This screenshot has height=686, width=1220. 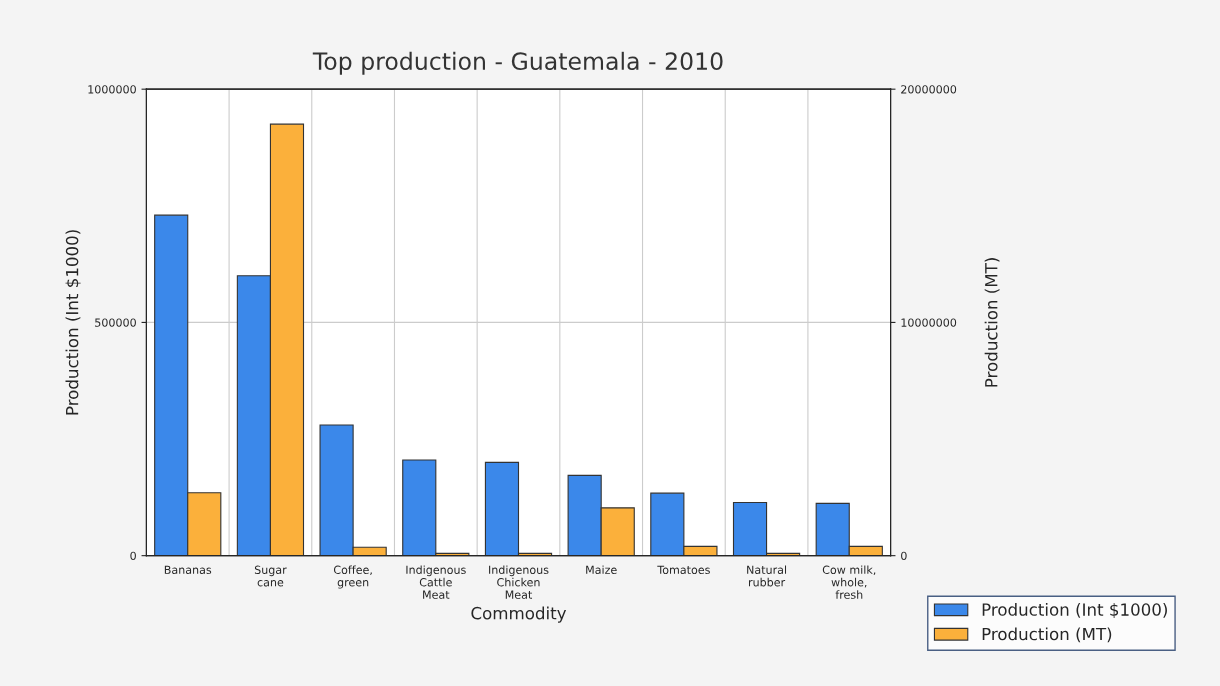 What do you see at coordinates (1047, 635) in the screenshot?
I see `legend-label: Production (MT)` at bounding box center [1047, 635].